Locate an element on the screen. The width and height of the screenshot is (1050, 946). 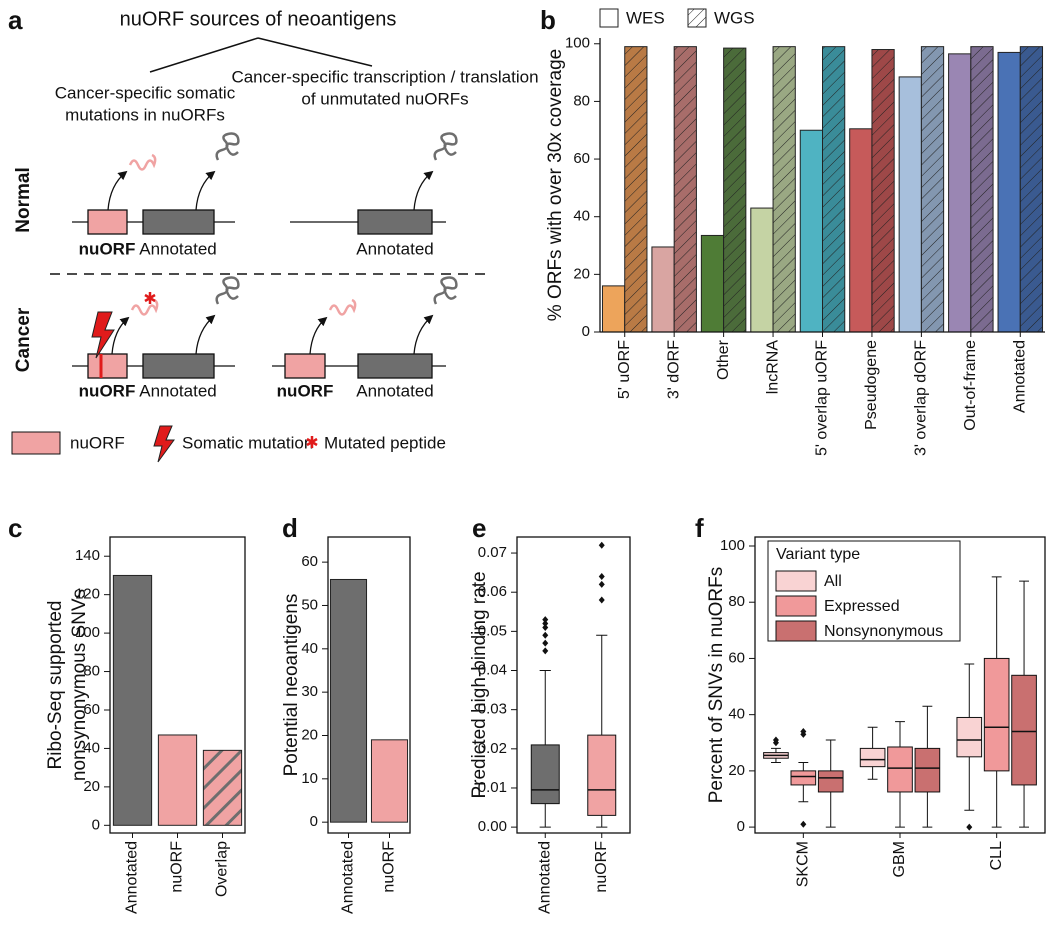
y-tick-label: 0.02 is located at coordinates (492, 748).